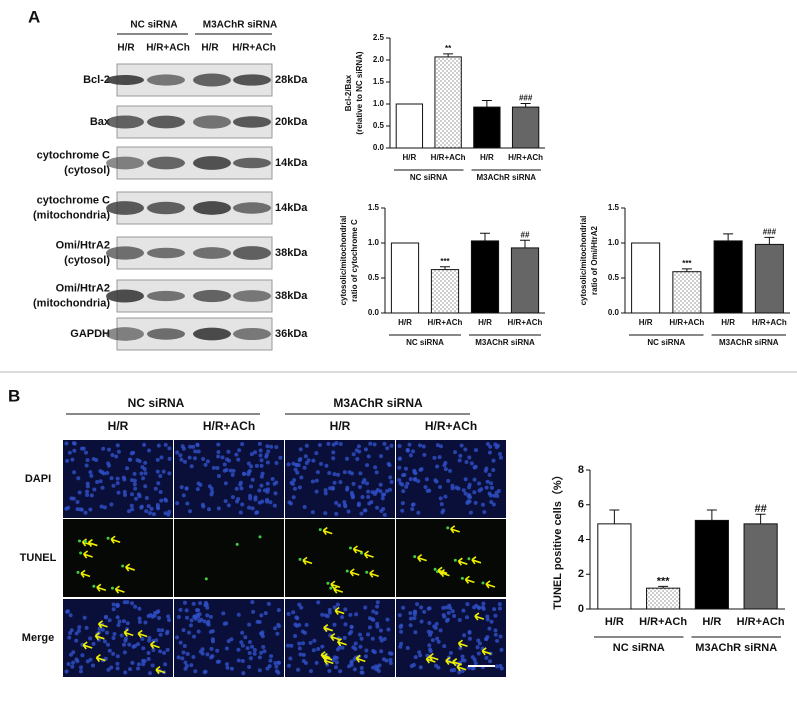  I want to click on y-tick-label: 0, so click(581, 609).